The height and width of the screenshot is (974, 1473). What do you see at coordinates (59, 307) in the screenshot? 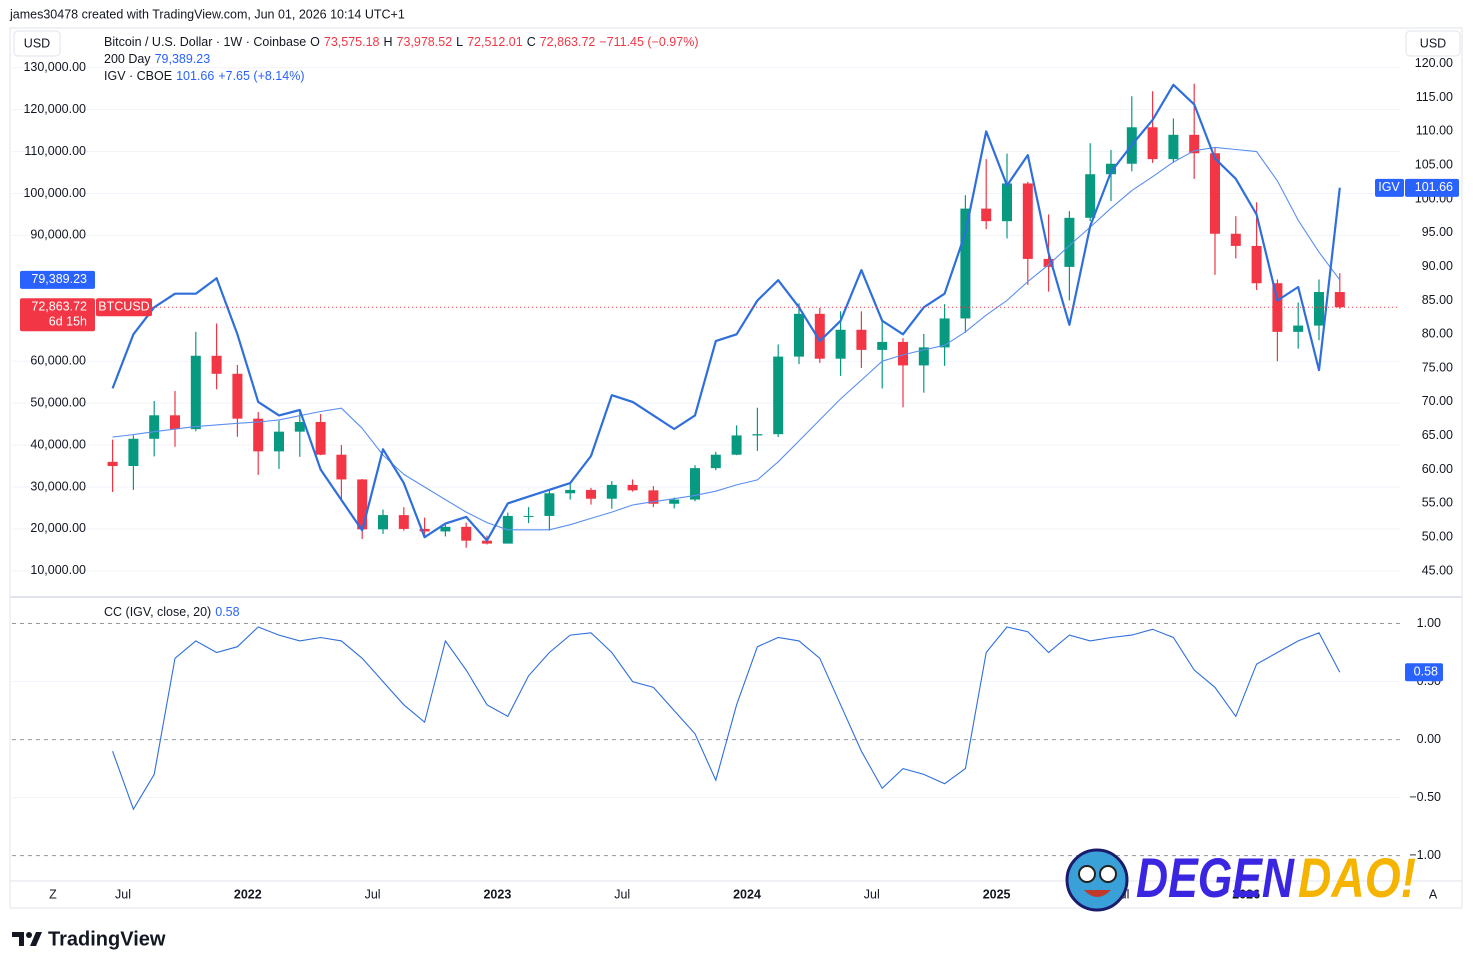
I see `price-badge-label: 72,863.72` at bounding box center [59, 307].